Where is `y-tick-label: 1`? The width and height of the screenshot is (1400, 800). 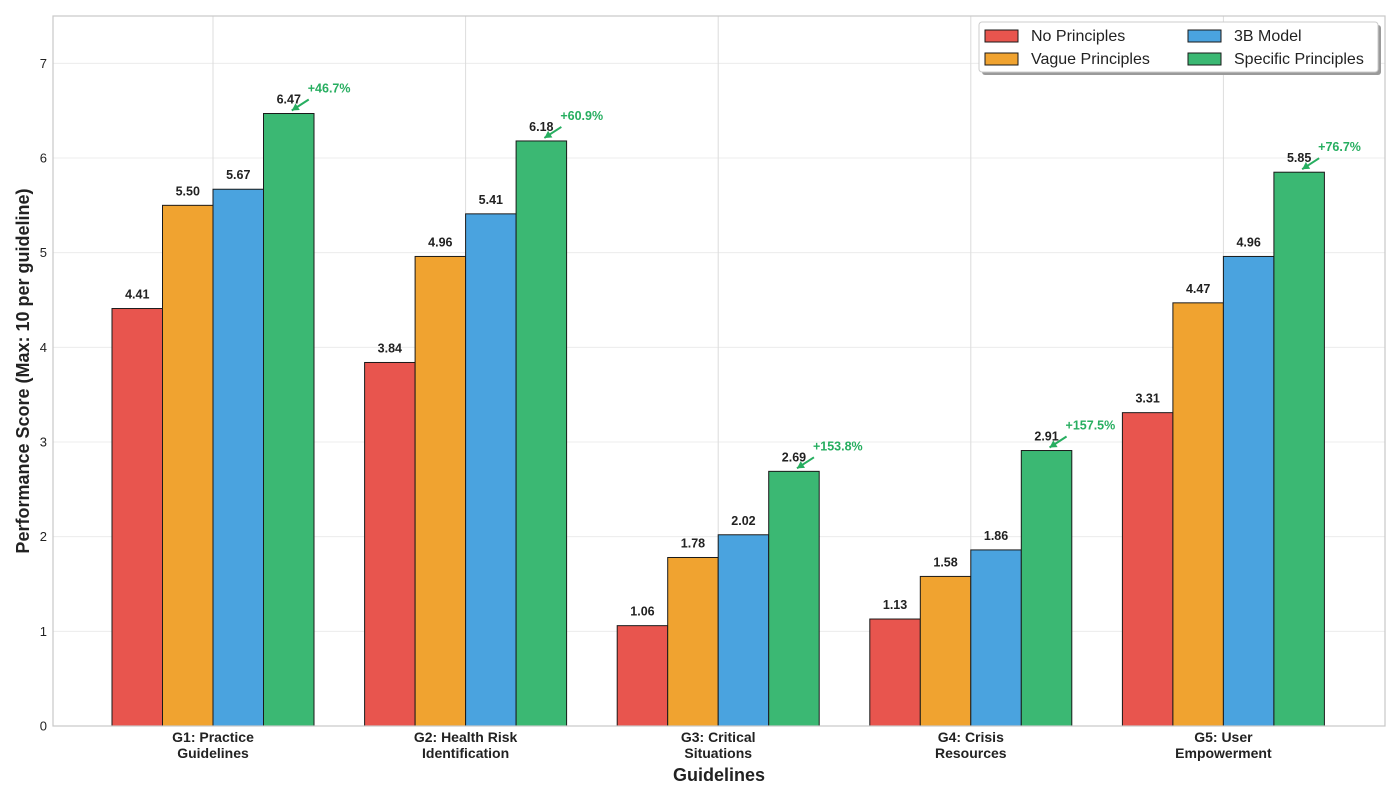
y-tick-label: 1 is located at coordinates (43, 631).